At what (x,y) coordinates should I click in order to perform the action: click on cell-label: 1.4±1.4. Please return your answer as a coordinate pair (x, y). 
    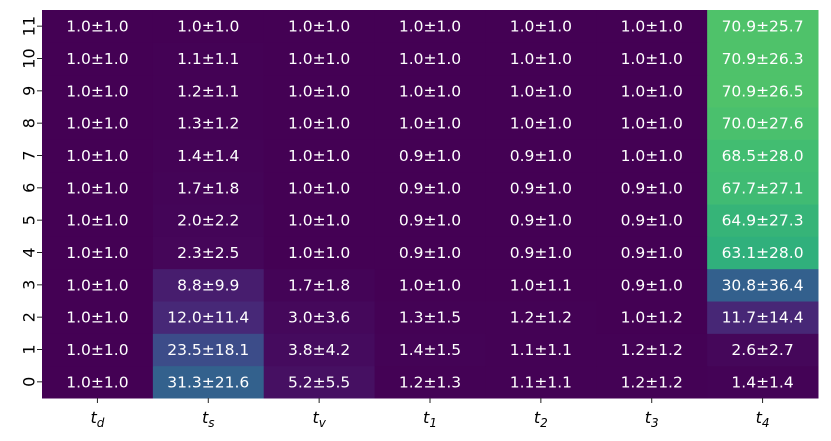
    Looking at the image, I should click on (762, 382).